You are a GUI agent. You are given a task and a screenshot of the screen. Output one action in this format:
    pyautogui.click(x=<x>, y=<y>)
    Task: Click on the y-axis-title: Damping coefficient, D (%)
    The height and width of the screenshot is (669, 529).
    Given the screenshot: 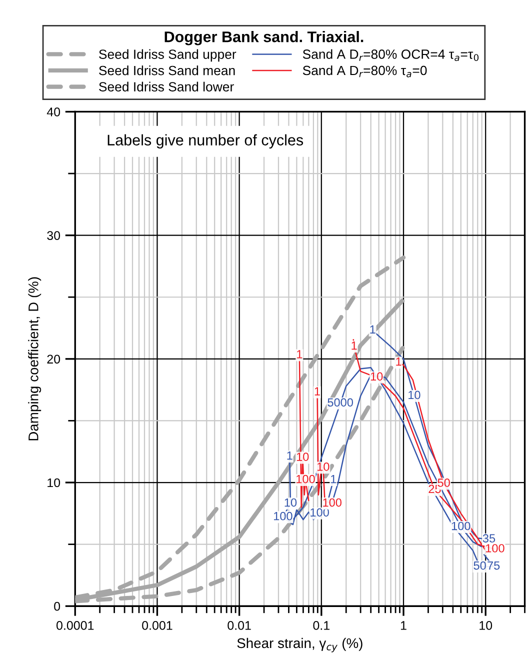 What is the action you would take?
    pyautogui.click(x=35, y=358)
    